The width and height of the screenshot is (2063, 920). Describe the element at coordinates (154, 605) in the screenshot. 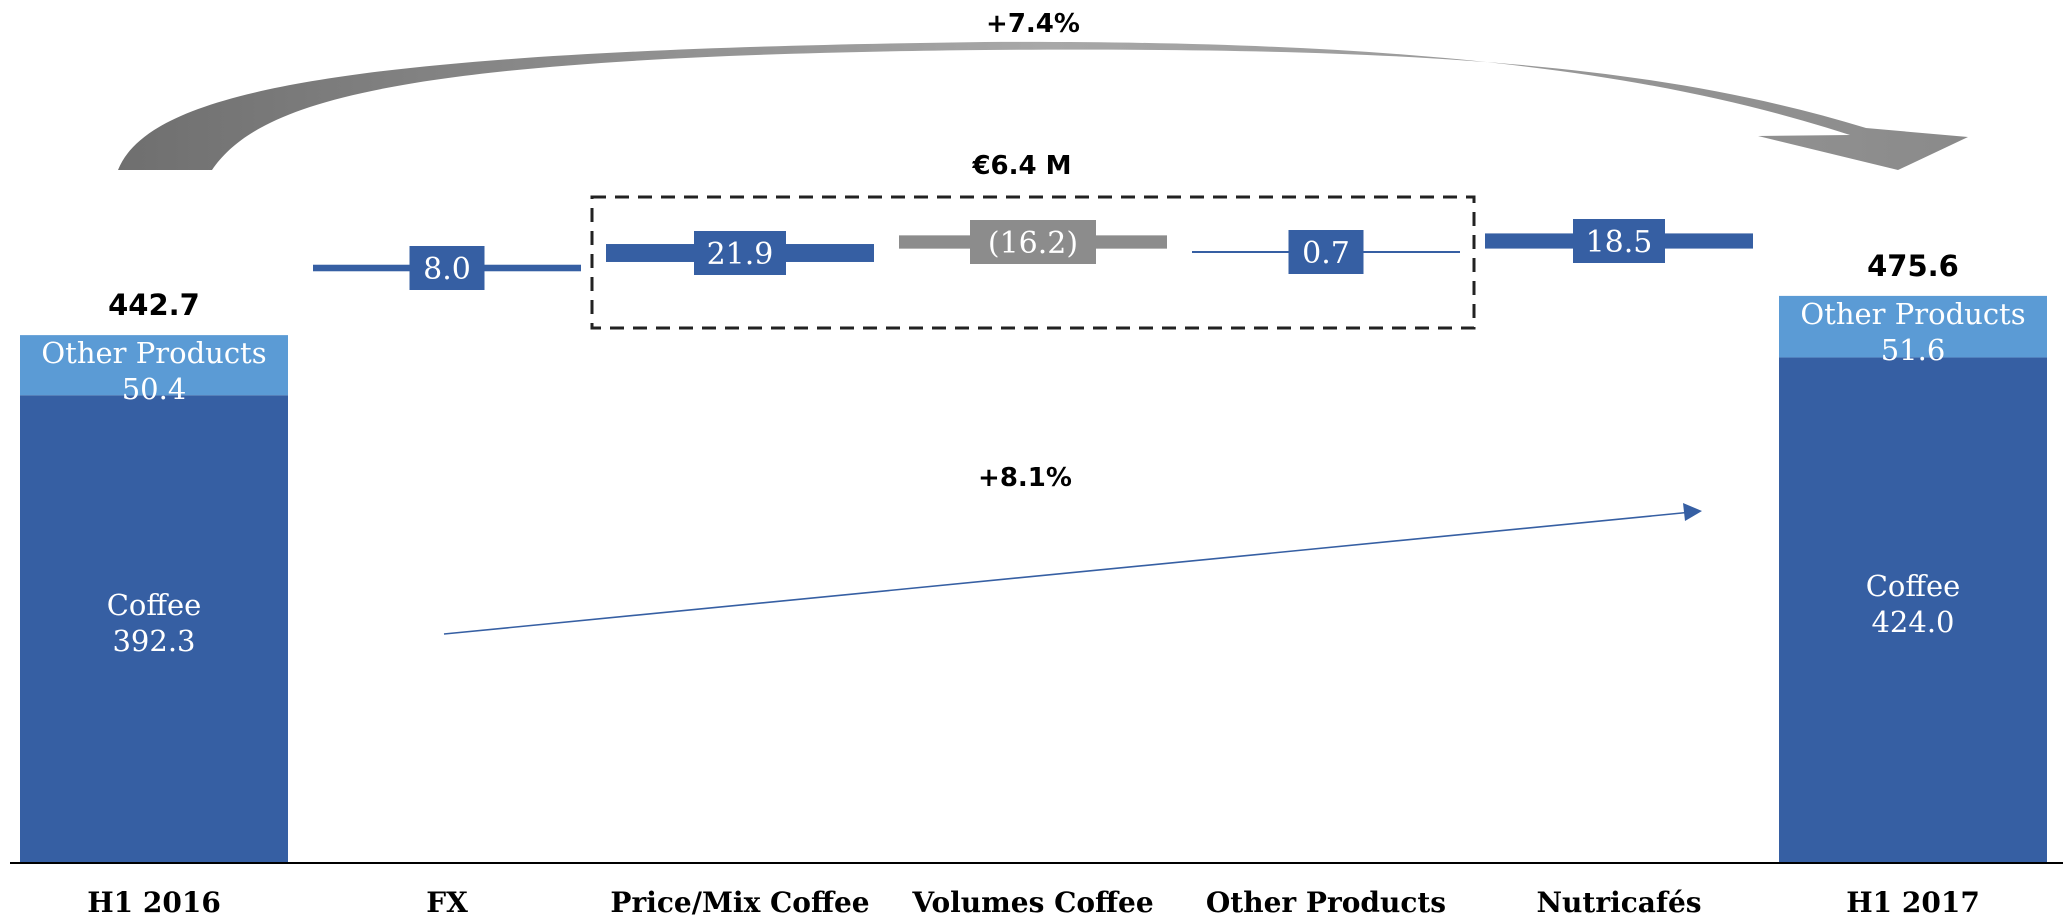

I see `bar-h1-2016-coffee-name: Coffee` at that location.